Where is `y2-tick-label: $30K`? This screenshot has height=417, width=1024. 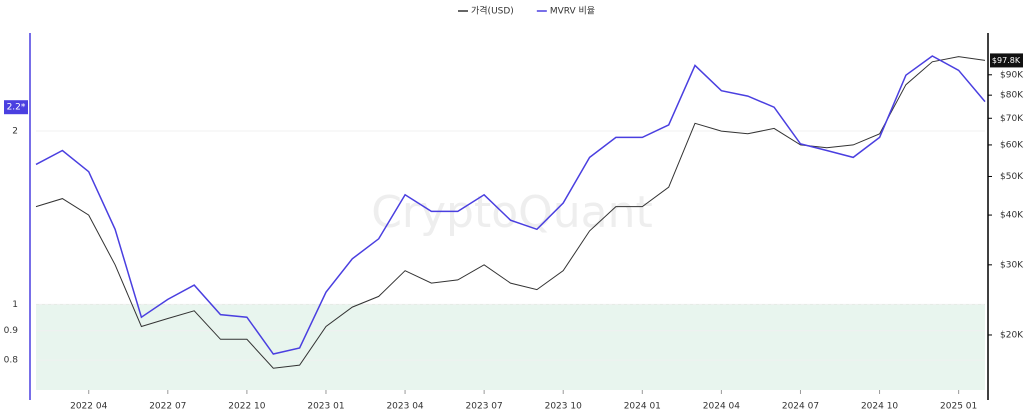
y2-tick-label: $30K is located at coordinates (1012, 265).